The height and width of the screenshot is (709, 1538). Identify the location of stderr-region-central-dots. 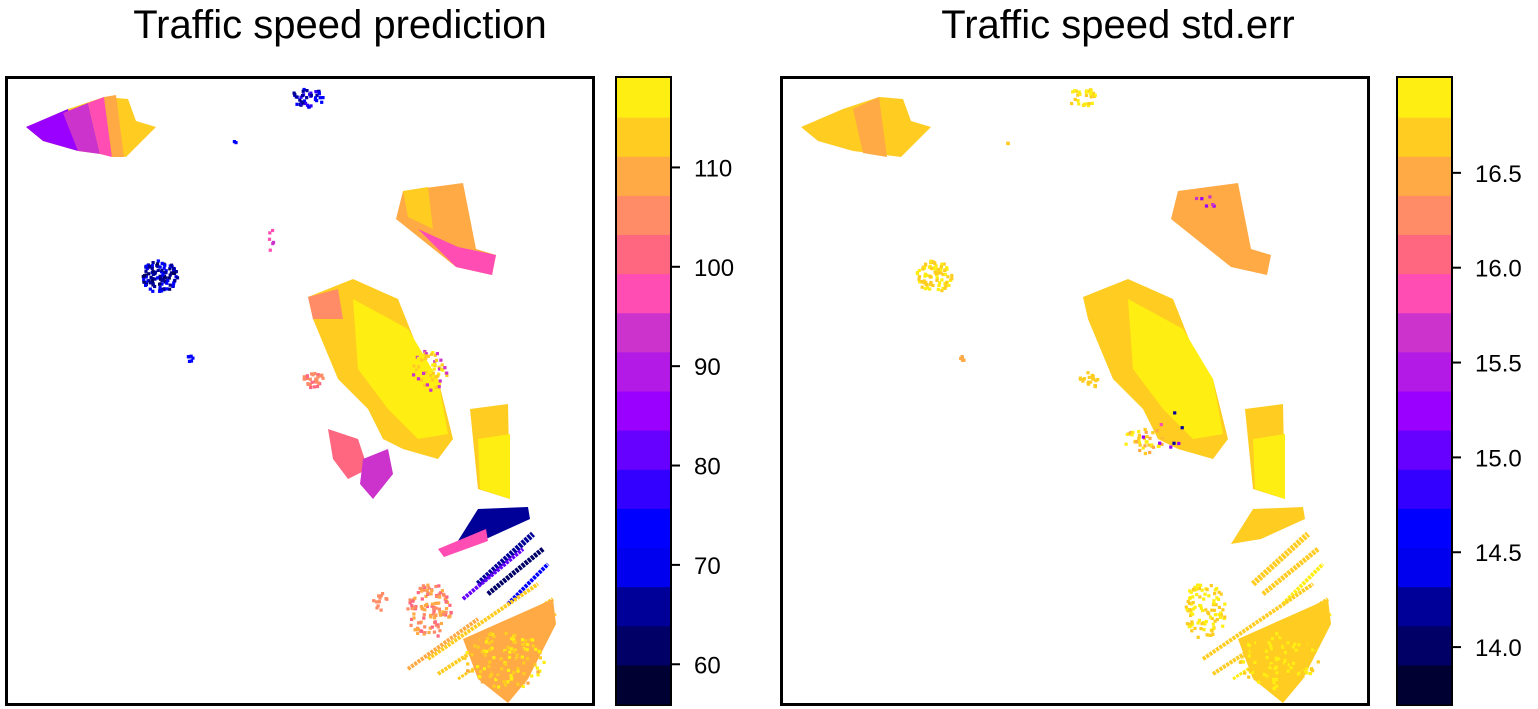
(1175, 413).